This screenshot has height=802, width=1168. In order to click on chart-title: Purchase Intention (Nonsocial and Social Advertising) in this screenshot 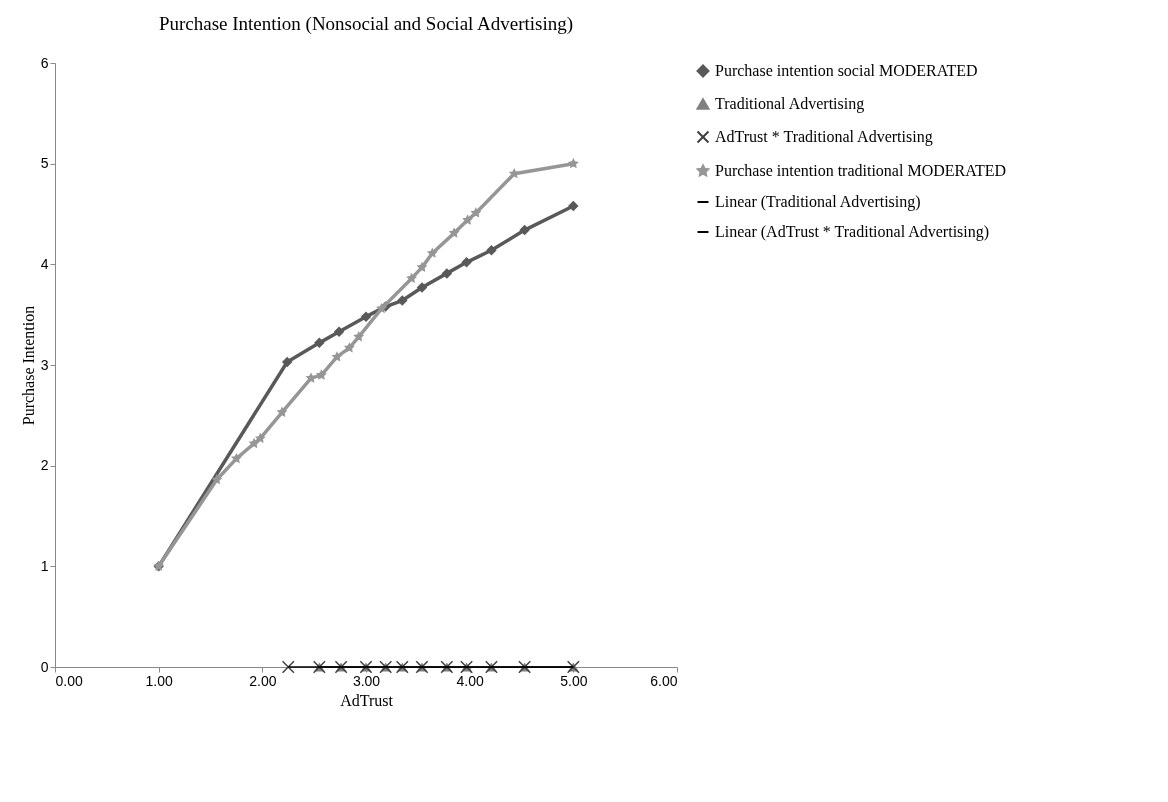, I will do `click(366, 24)`.